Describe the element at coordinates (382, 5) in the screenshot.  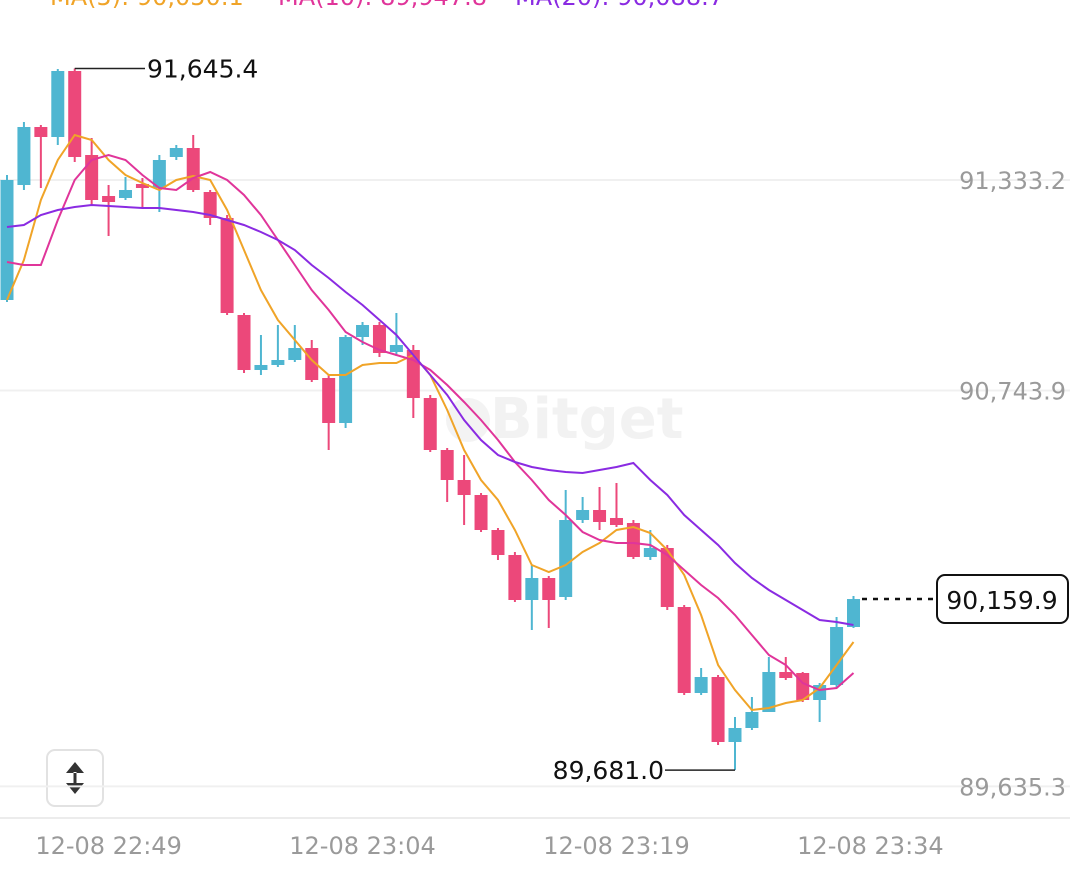
I see `legend-entry: MA(10): 89,947.8` at that location.